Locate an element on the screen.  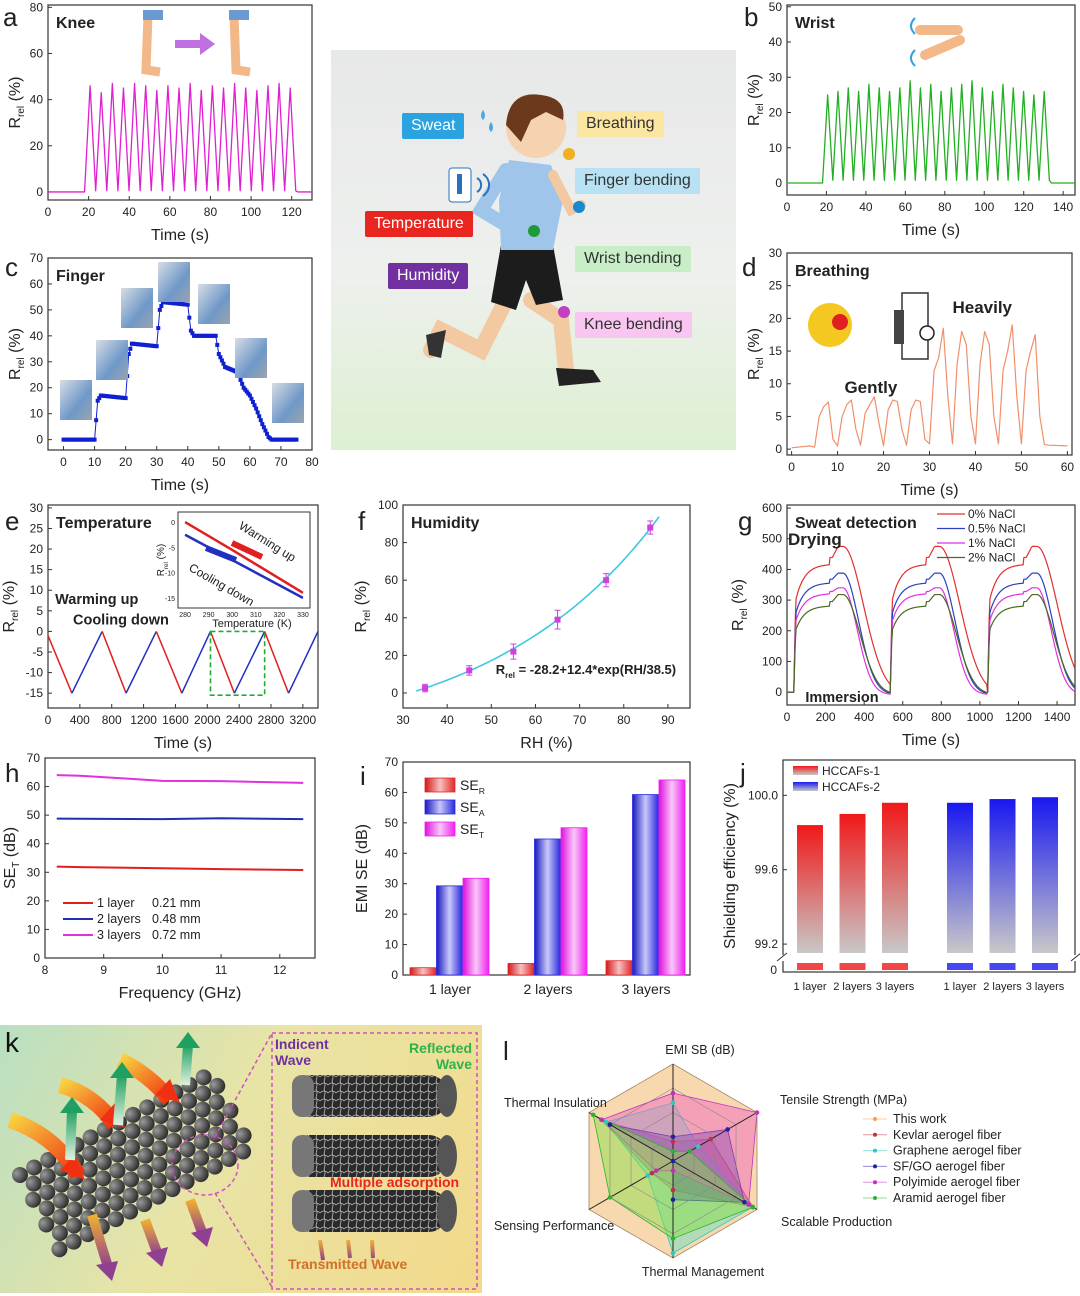
legend-thickness: 0.21 mm is located at coordinates (176, 903).